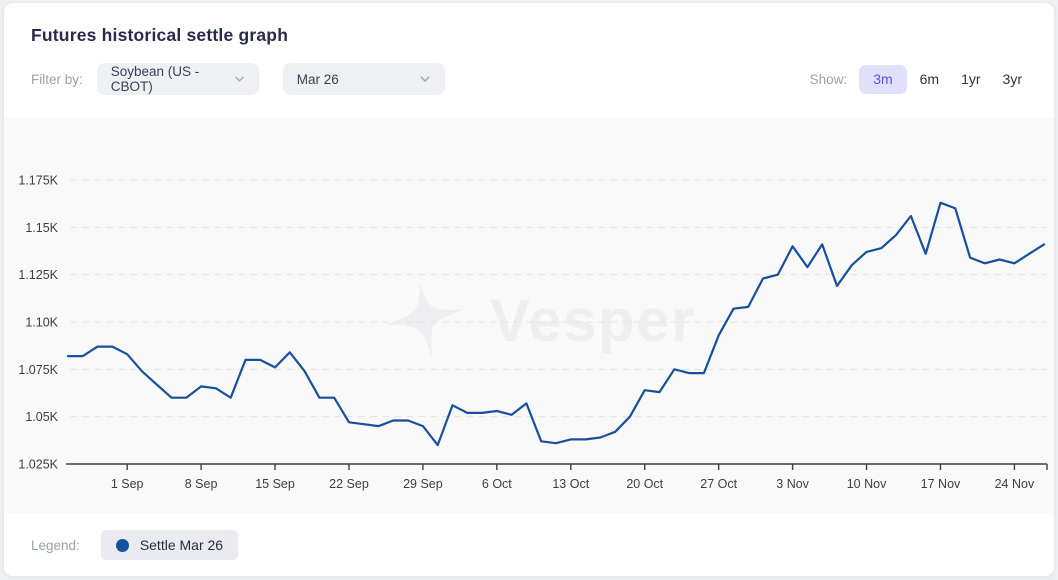 The height and width of the screenshot is (580, 1058). I want to click on x-tick-label: 17 Nov, so click(941, 484).